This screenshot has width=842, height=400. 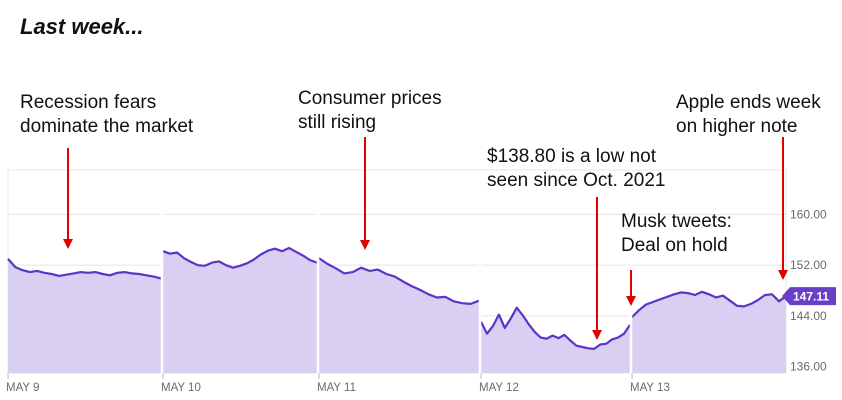 What do you see at coordinates (337, 122) in the screenshot?
I see `annotation-text-line: still rising` at bounding box center [337, 122].